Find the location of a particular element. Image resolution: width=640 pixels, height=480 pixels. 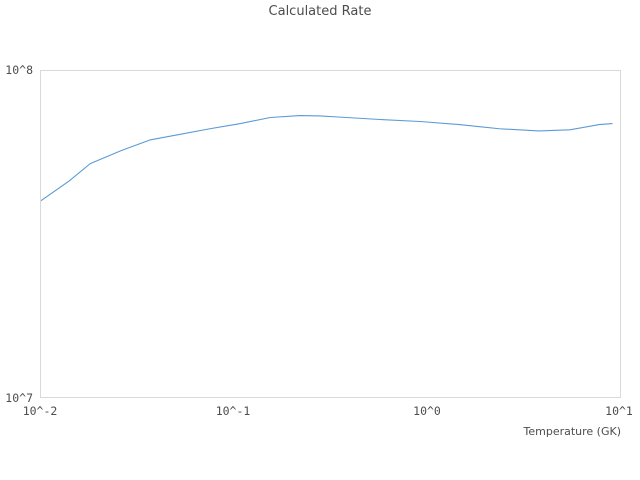

x-axis-tick-label-1e-1: 10^-1 is located at coordinates (233, 411).